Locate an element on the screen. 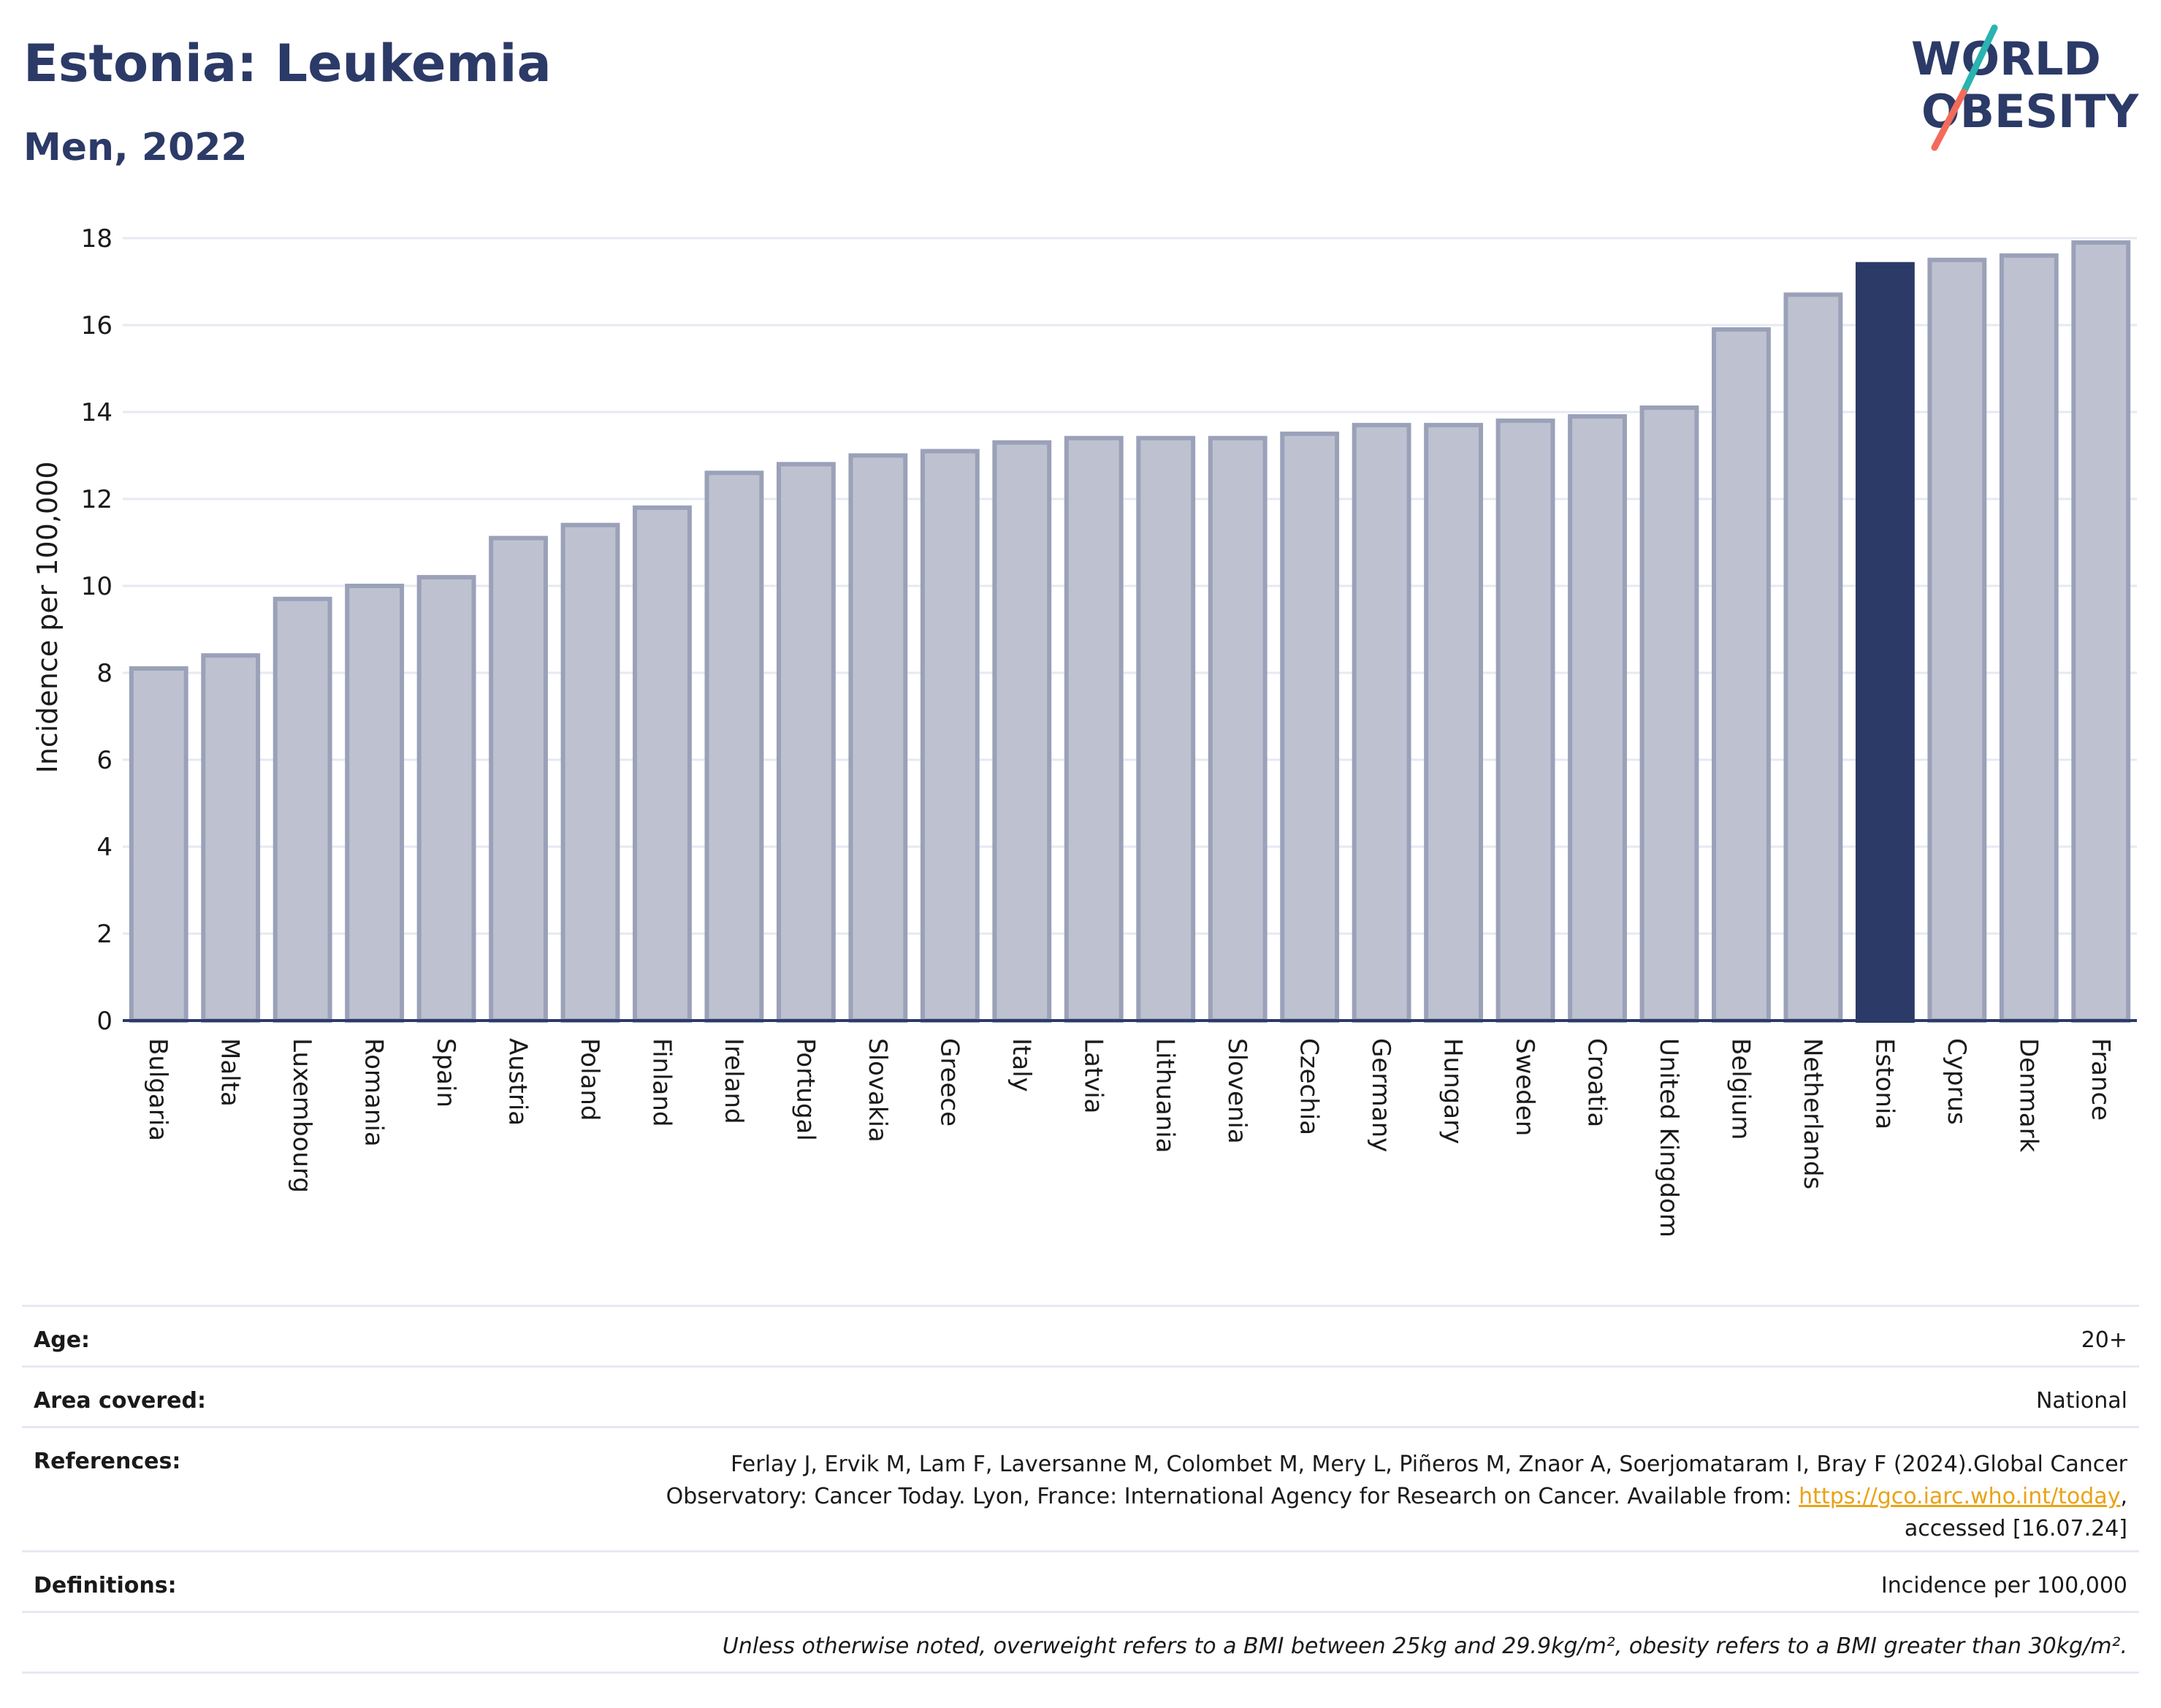 This screenshot has height=1708, width=2161. age-label: Age: is located at coordinates (63, 1340).